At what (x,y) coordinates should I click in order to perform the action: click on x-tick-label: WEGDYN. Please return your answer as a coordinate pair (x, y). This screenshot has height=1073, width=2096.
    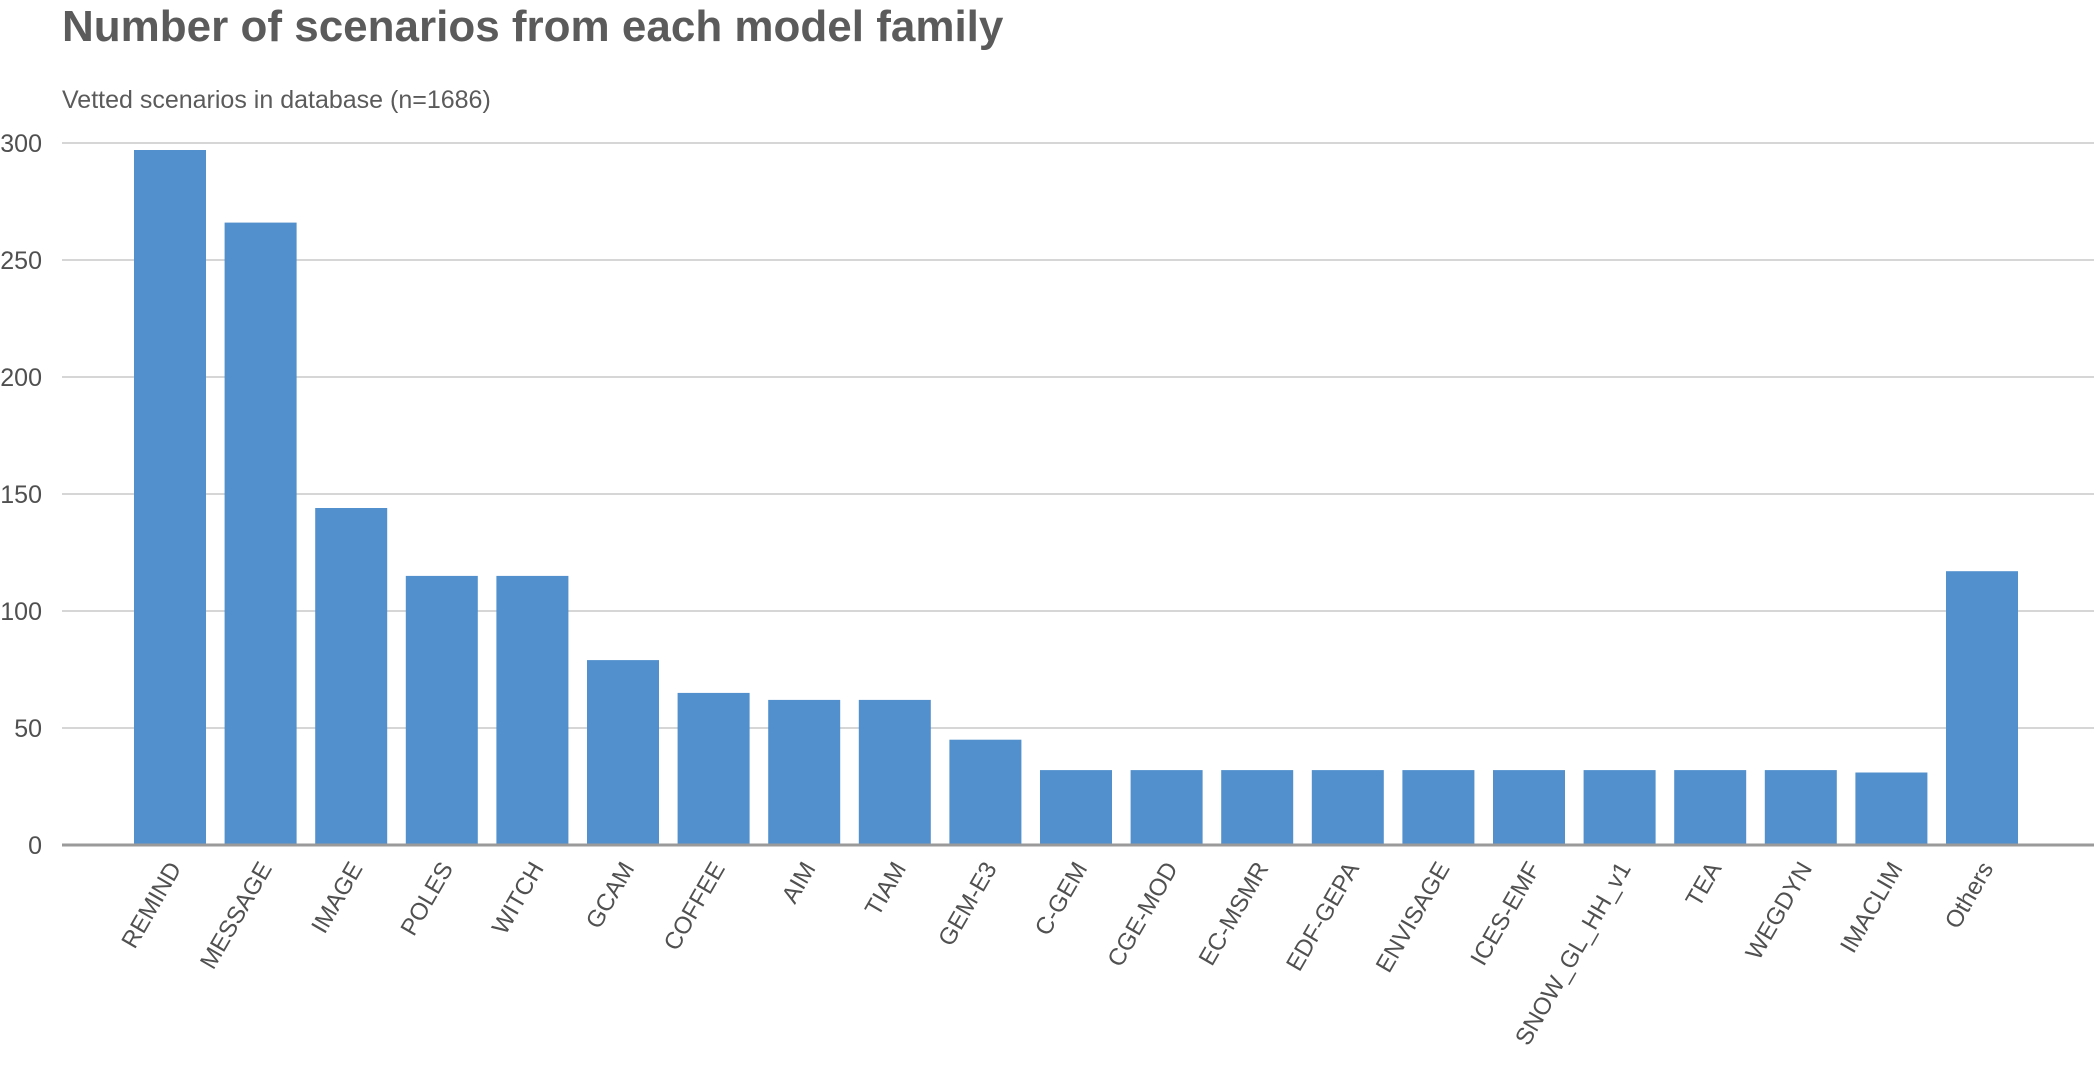
    Looking at the image, I should click on (1779, 911).